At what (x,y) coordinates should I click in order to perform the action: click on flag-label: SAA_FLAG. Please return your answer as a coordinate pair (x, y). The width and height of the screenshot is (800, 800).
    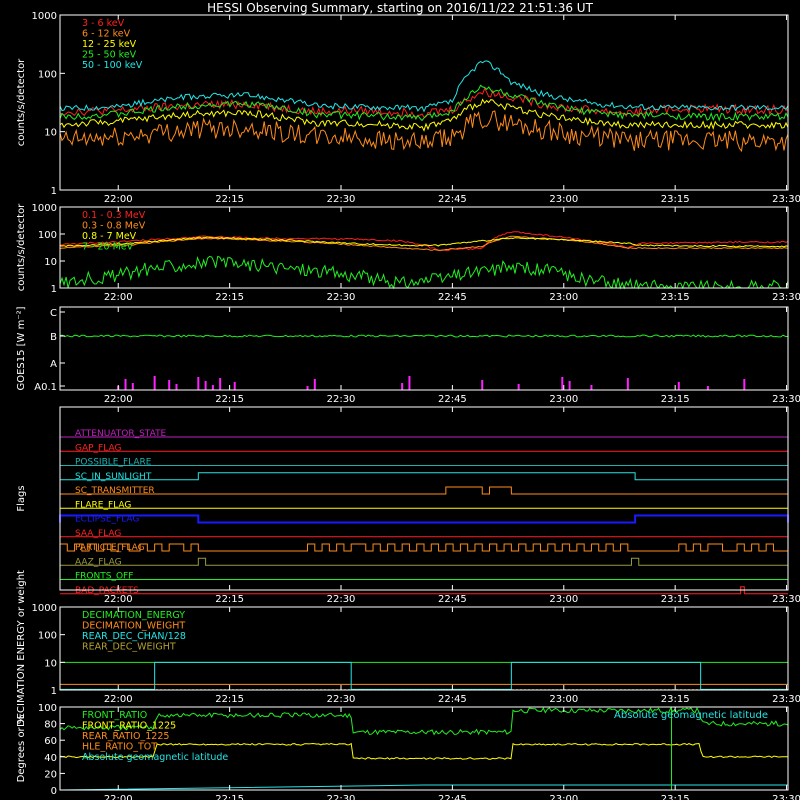
    Looking at the image, I should click on (98, 534).